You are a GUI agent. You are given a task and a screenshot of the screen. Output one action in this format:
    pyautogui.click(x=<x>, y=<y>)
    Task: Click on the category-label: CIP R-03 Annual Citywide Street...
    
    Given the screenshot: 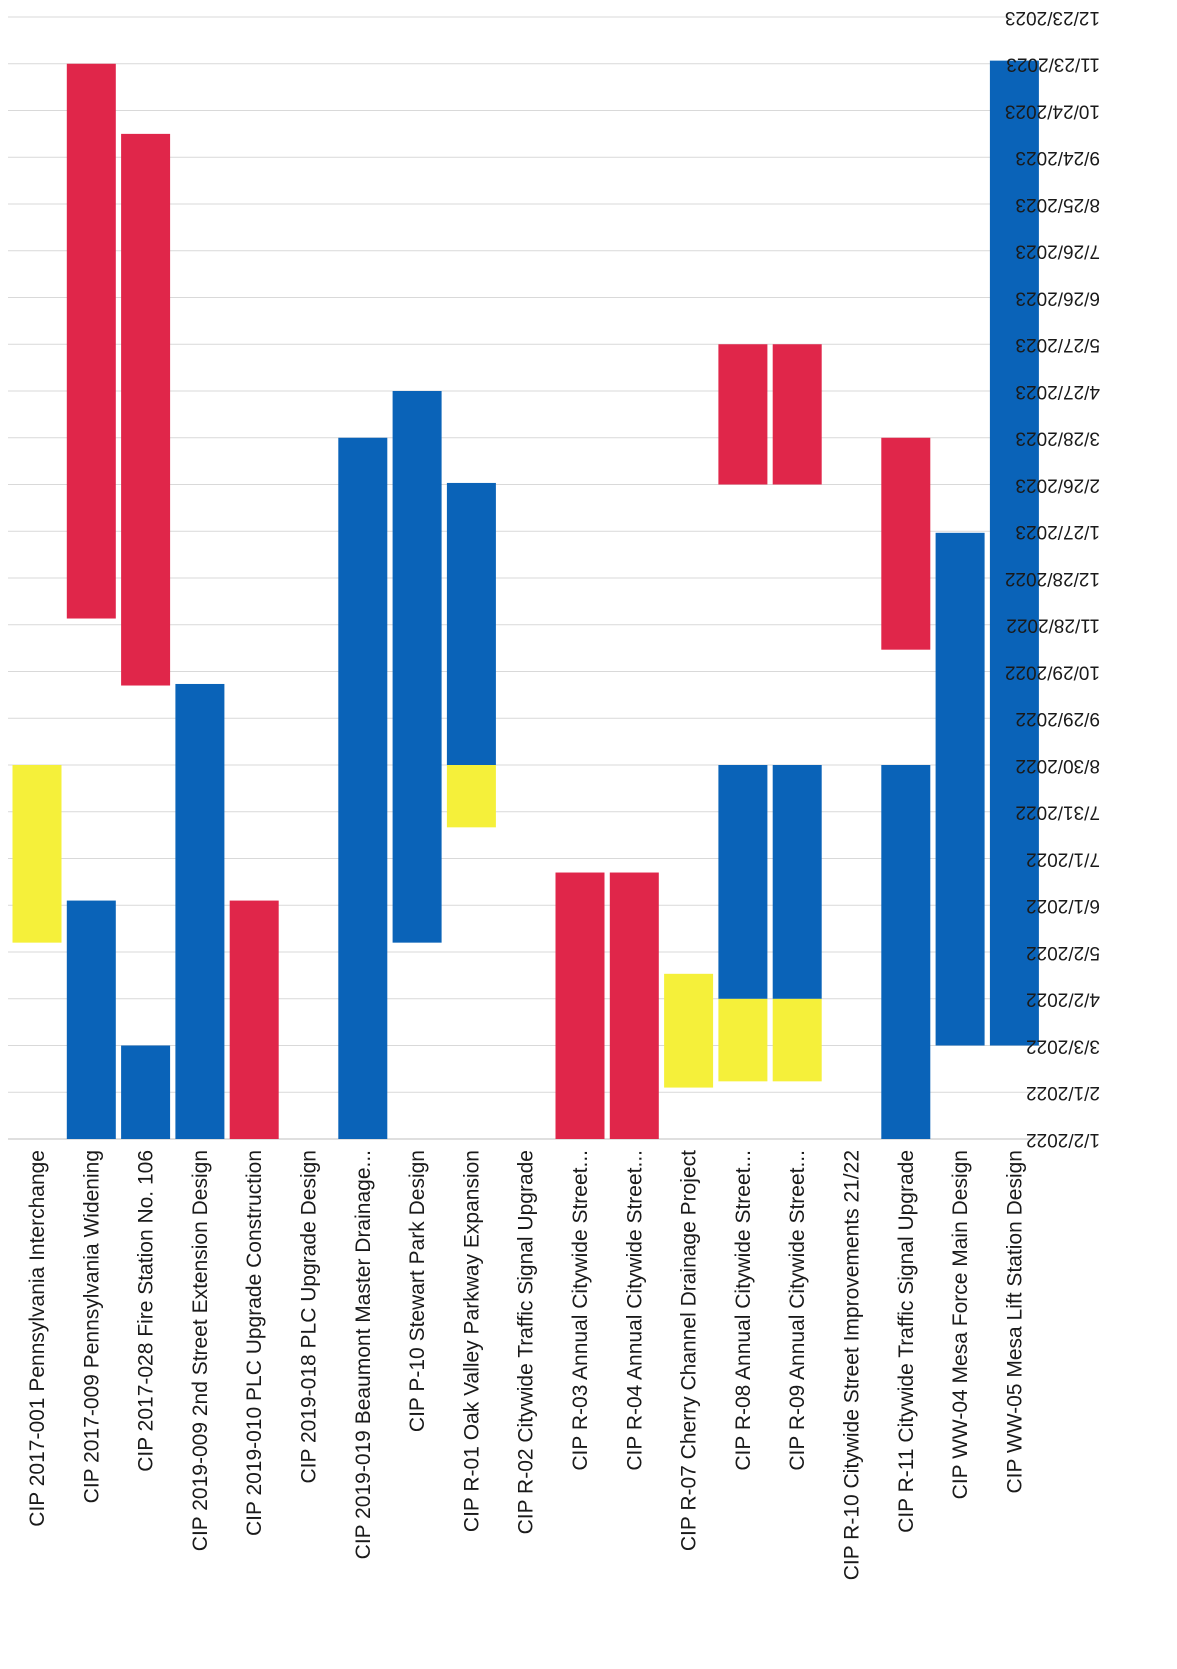 What is the action you would take?
    pyautogui.click(x=580, y=1310)
    